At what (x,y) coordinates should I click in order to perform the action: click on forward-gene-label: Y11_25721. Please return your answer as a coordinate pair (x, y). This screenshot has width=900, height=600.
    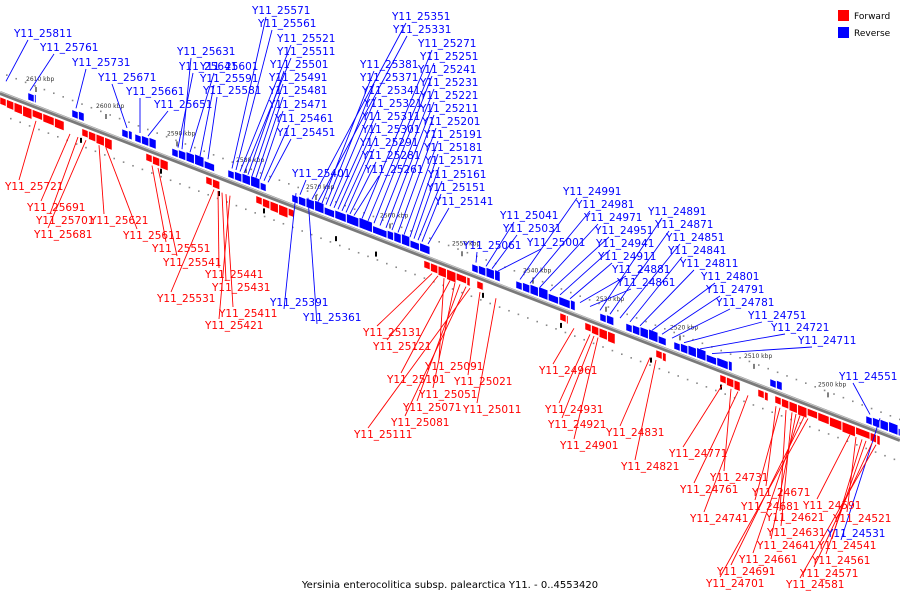
    Looking at the image, I should click on (33, 187).